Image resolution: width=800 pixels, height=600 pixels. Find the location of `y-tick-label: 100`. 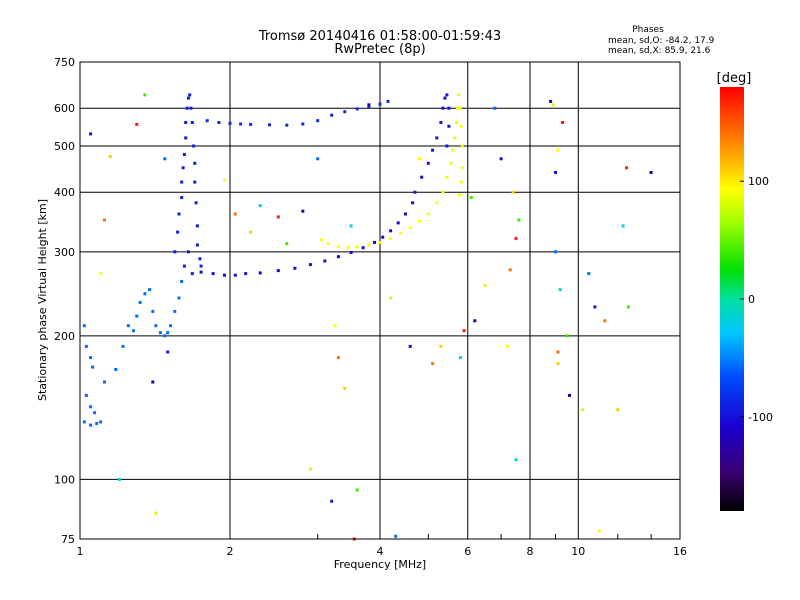

y-tick-label: 100 is located at coordinates (64, 479).